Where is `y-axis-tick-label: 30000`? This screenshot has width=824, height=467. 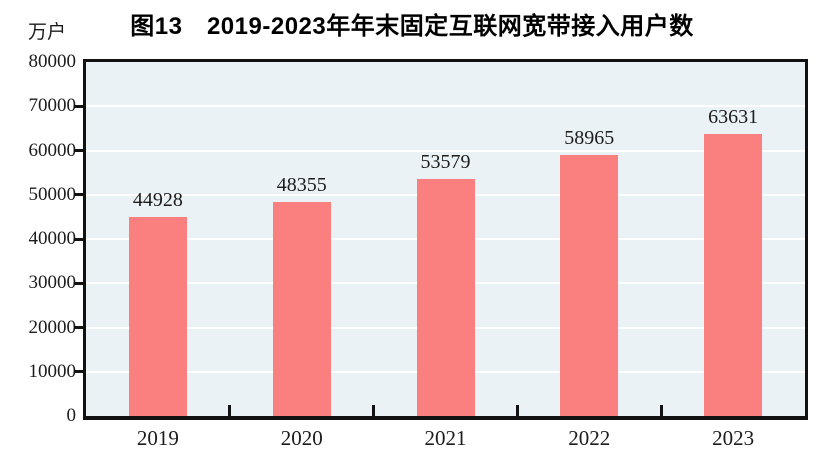
y-axis-tick-label: 30000 is located at coordinates (52, 283).